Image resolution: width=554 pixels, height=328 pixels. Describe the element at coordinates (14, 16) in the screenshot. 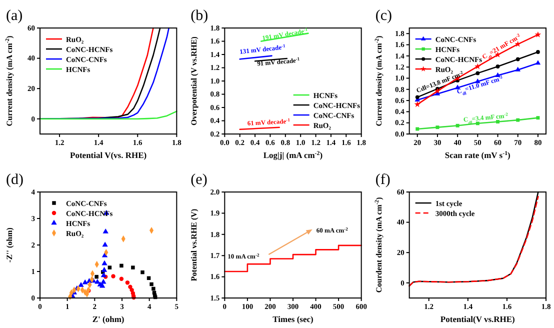

I see `chart-title: (a)` at that location.